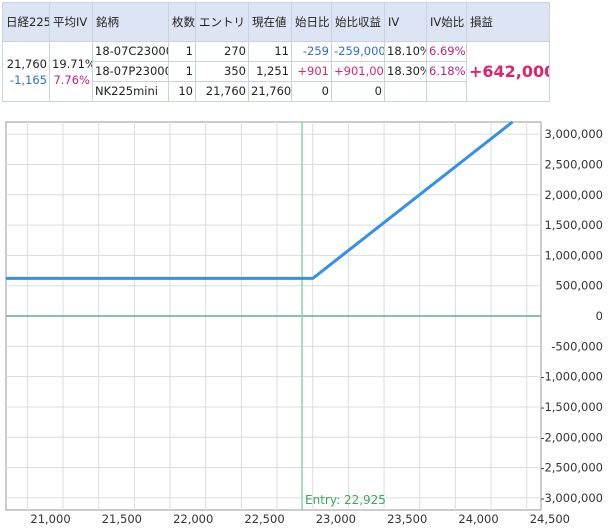  What do you see at coordinates (579, 286) in the screenshot?
I see `y-tick-label: 500,000` at bounding box center [579, 286].